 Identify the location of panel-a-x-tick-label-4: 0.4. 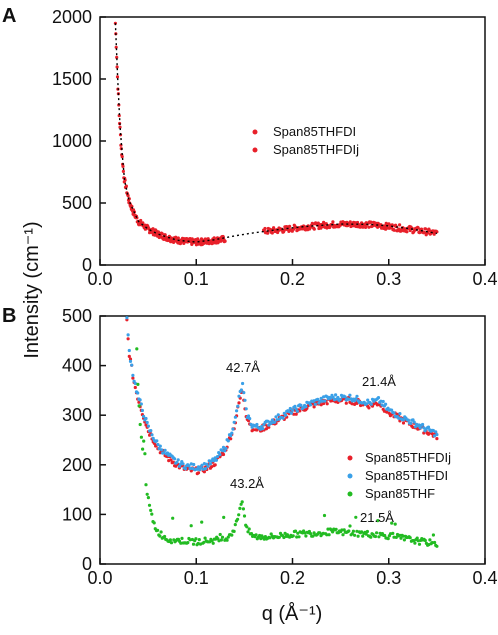
(484, 279).